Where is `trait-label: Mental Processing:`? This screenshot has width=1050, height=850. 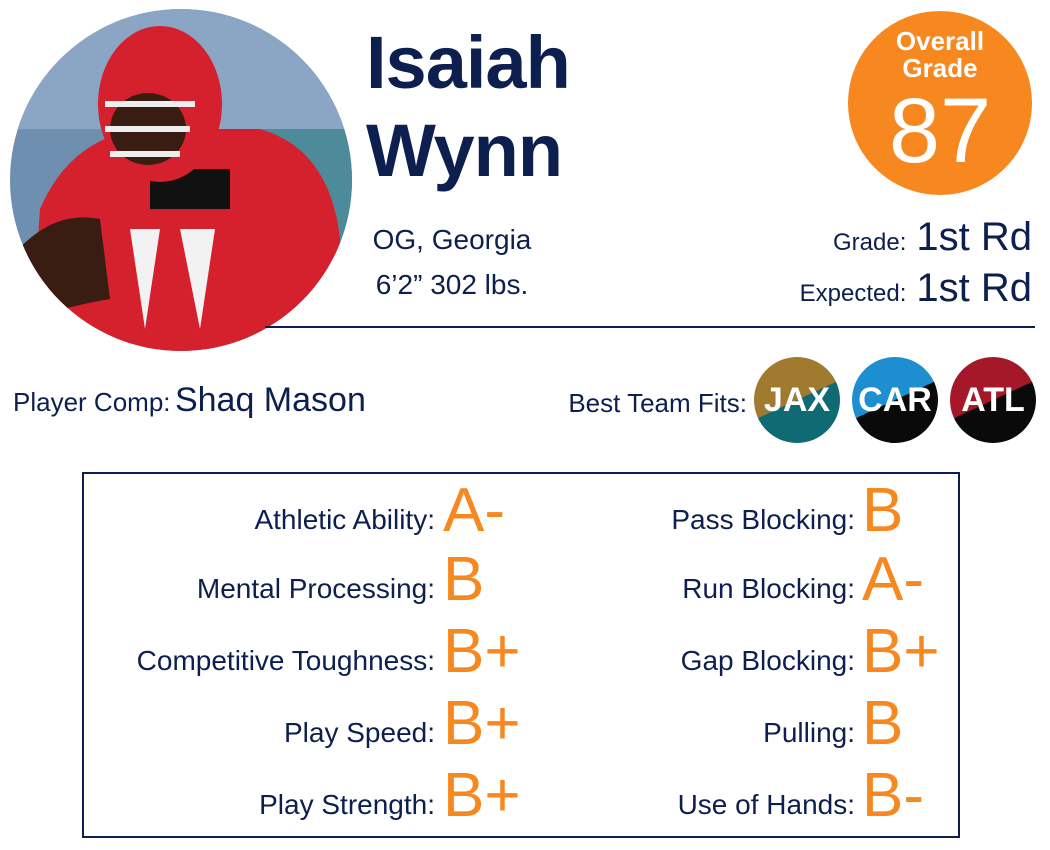
trait-label: Mental Processing: is located at coordinates (315, 588).